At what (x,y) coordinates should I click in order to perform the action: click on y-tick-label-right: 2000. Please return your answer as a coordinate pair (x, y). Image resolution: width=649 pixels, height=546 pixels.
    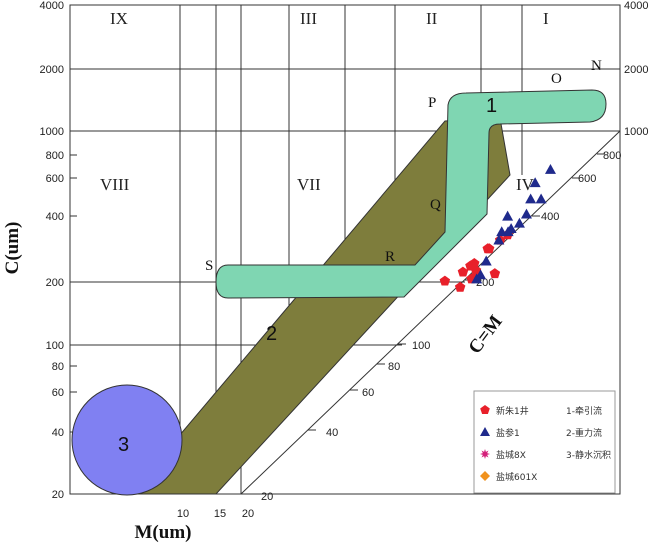
    Looking at the image, I should click on (636, 70).